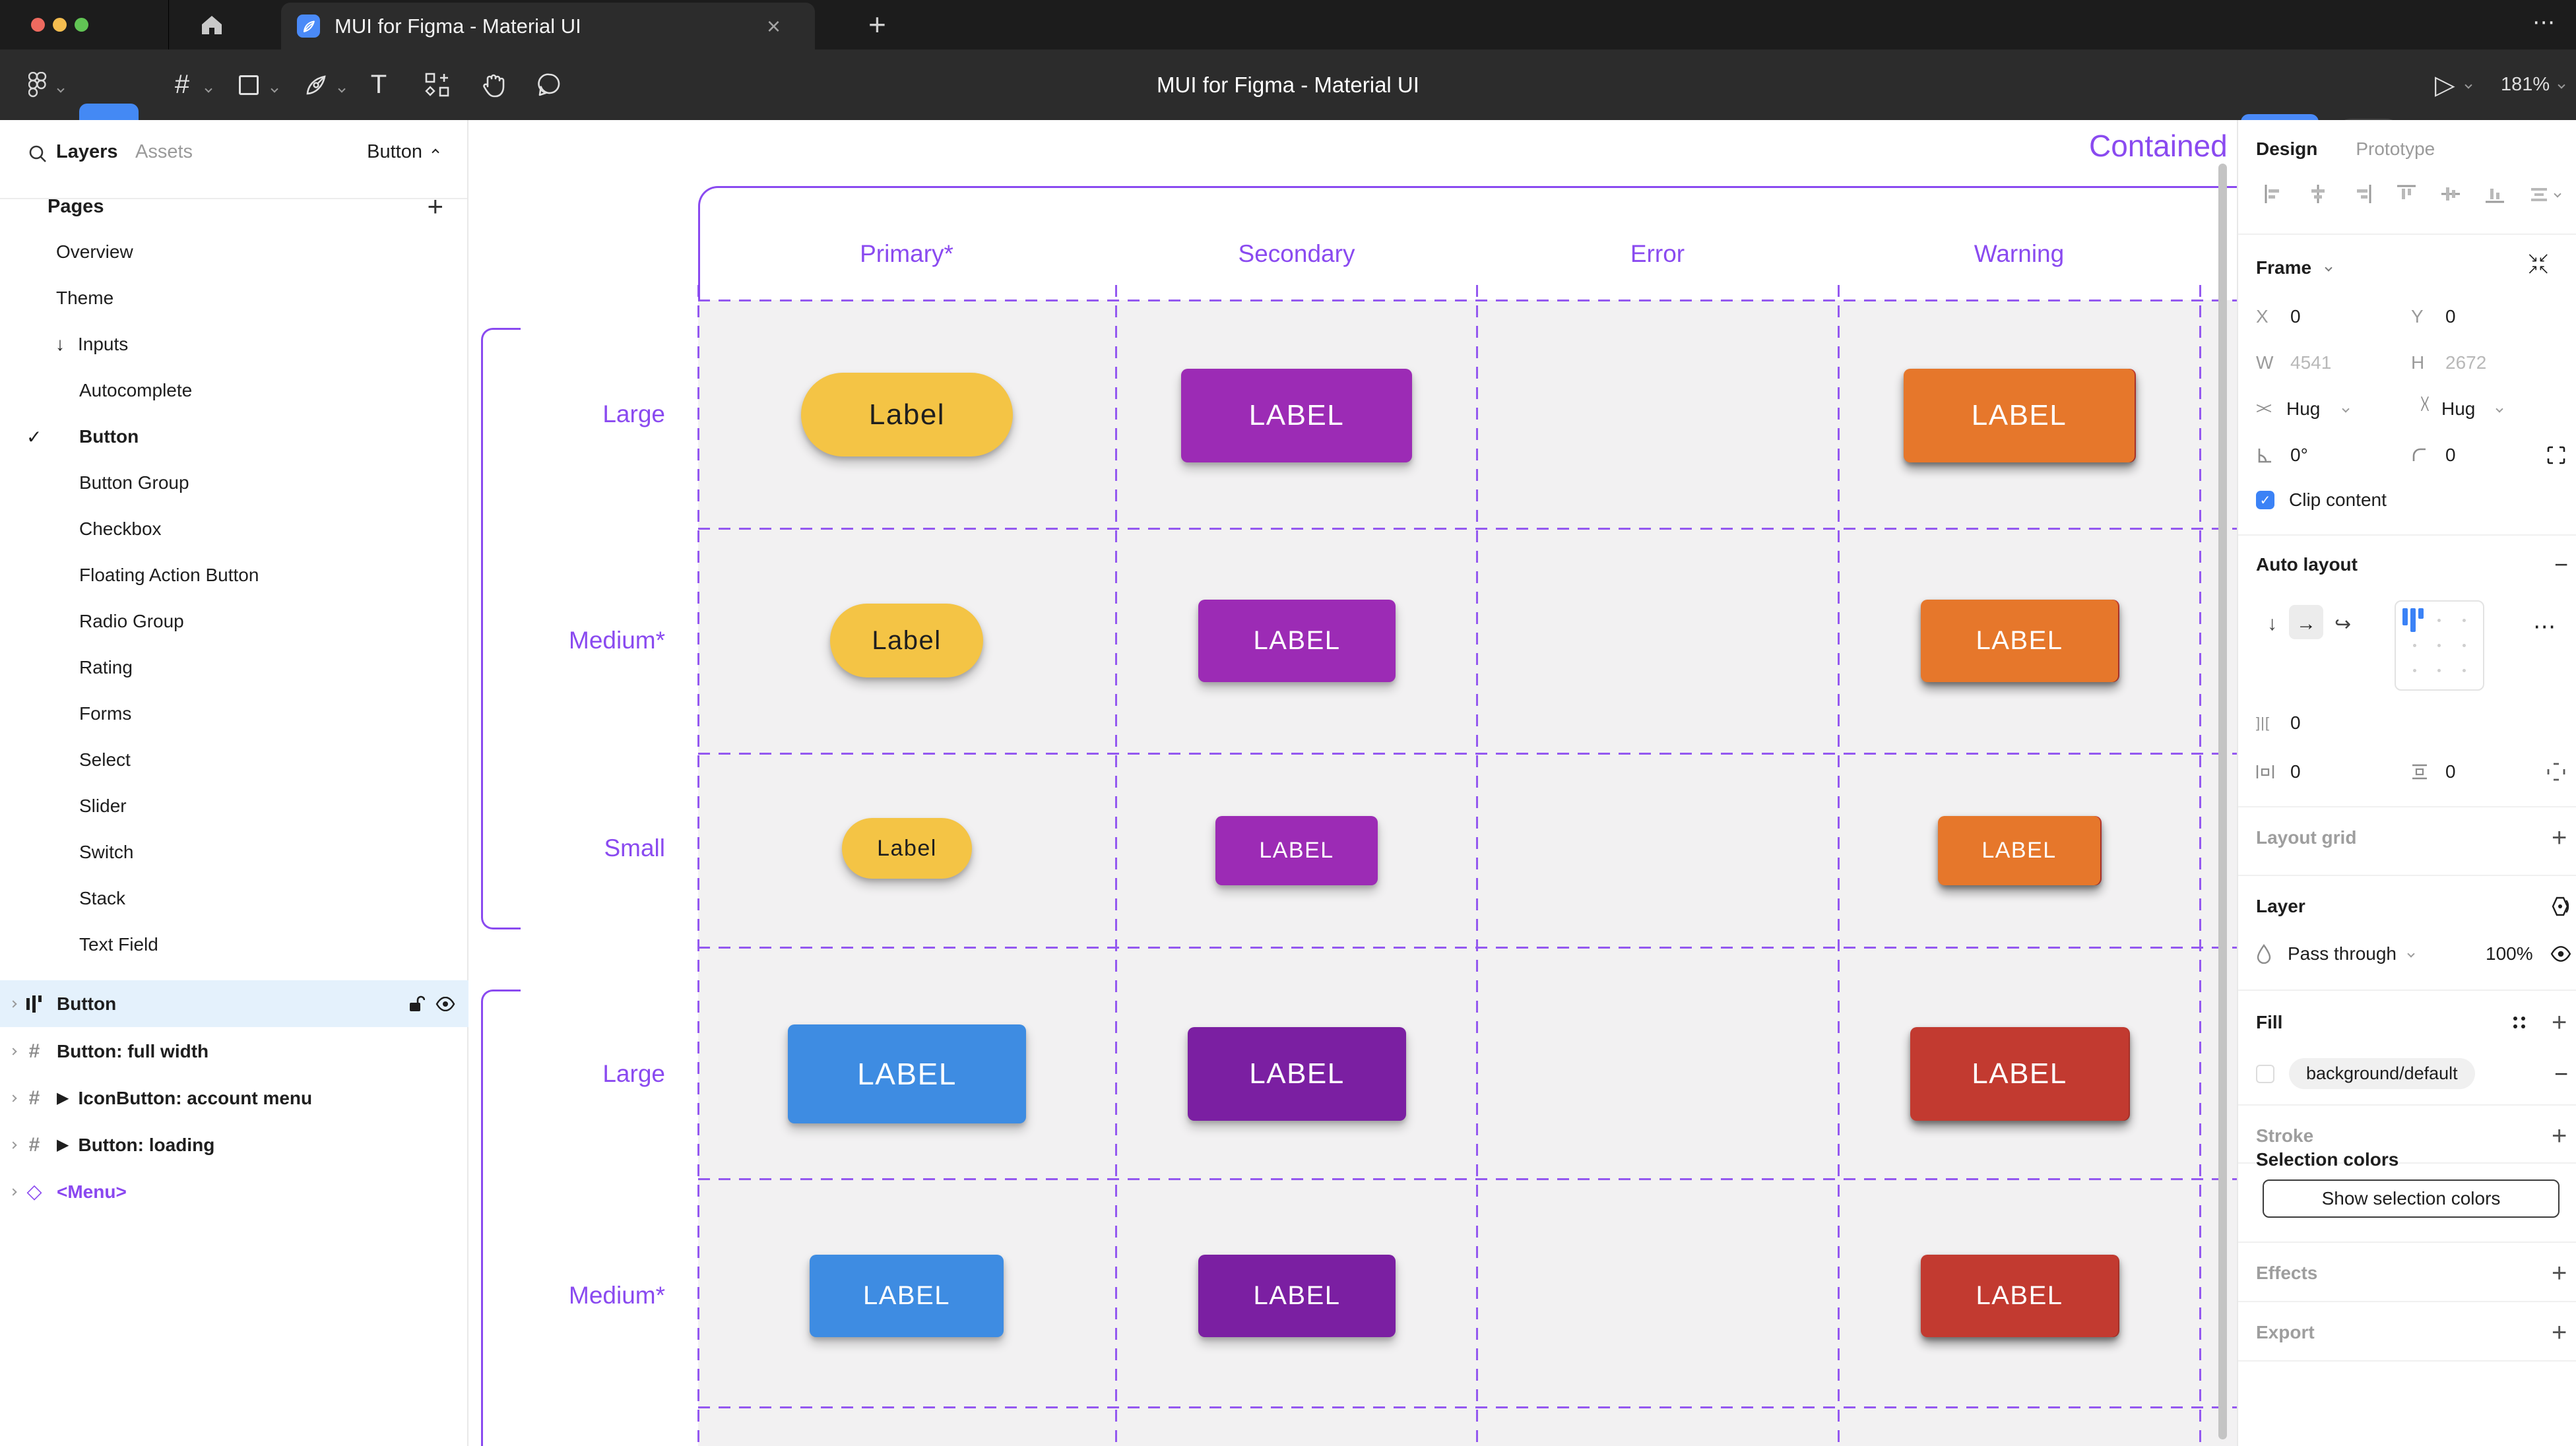  Describe the element at coordinates (85, 298) in the screenshot. I see `page-item-theme: Theme` at that location.